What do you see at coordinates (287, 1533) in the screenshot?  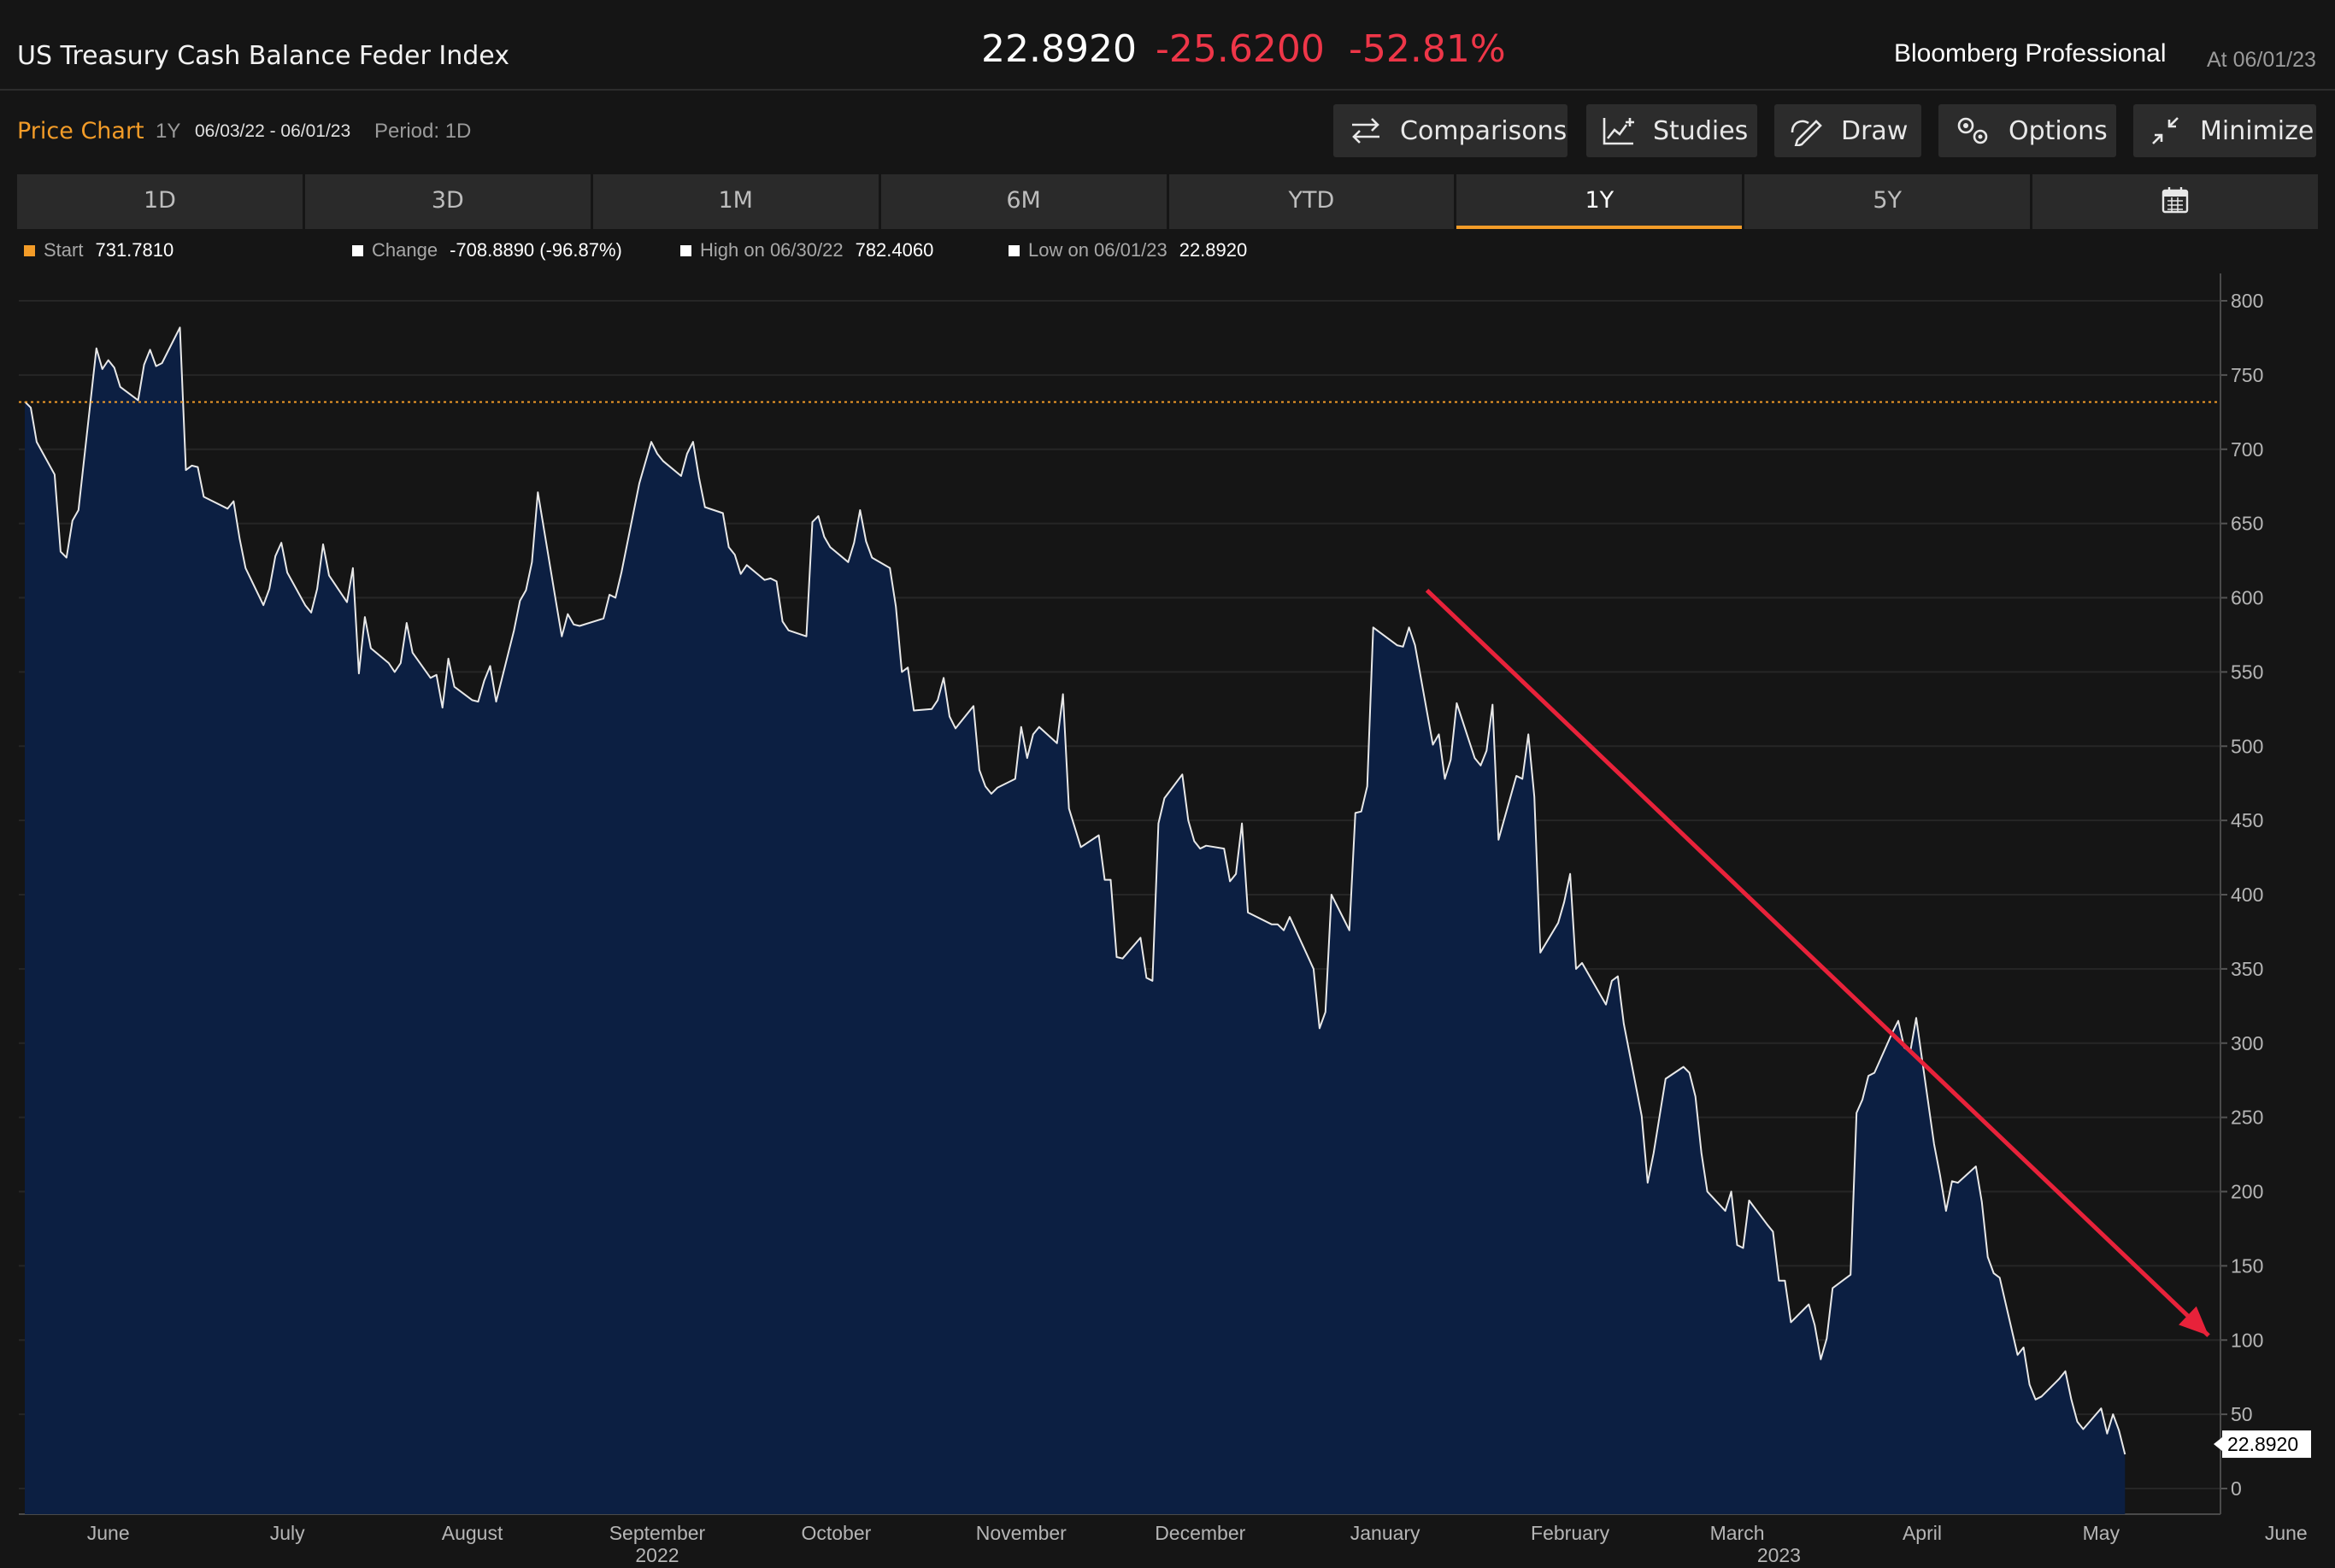 I see `x-tick-label: July` at bounding box center [287, 1533].